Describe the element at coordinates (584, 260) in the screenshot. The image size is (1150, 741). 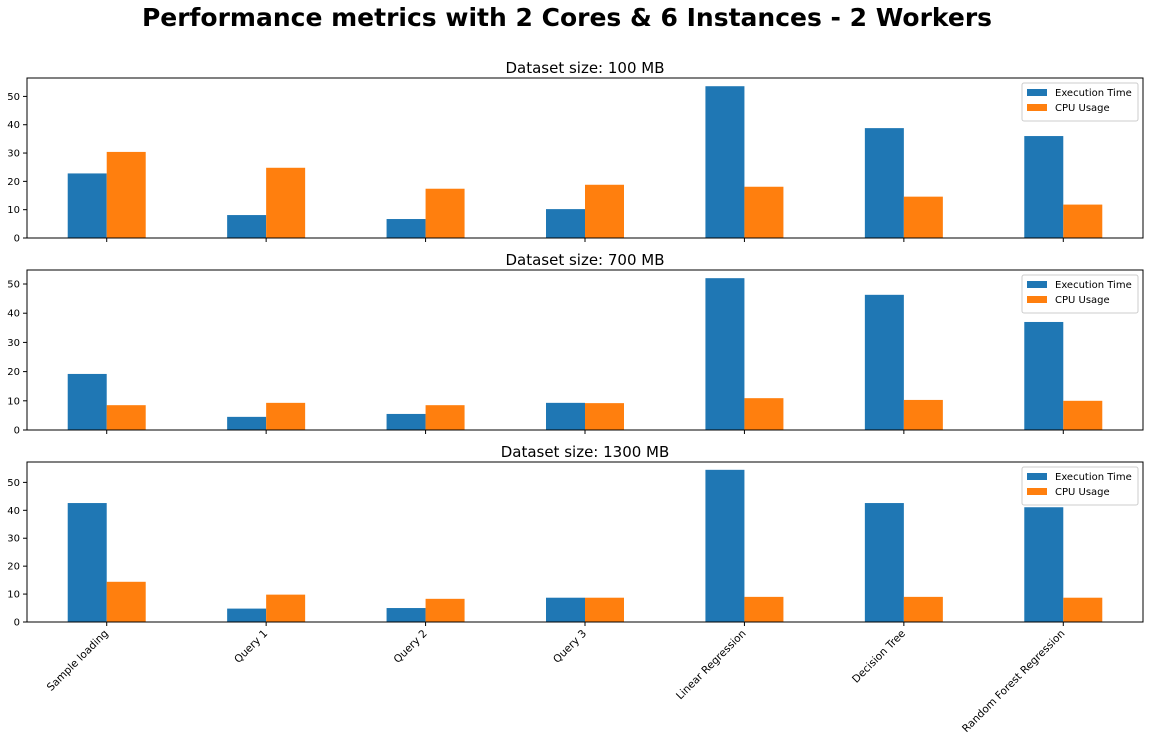
I see `panel-title: Dataset size: 700 MB` at that location.